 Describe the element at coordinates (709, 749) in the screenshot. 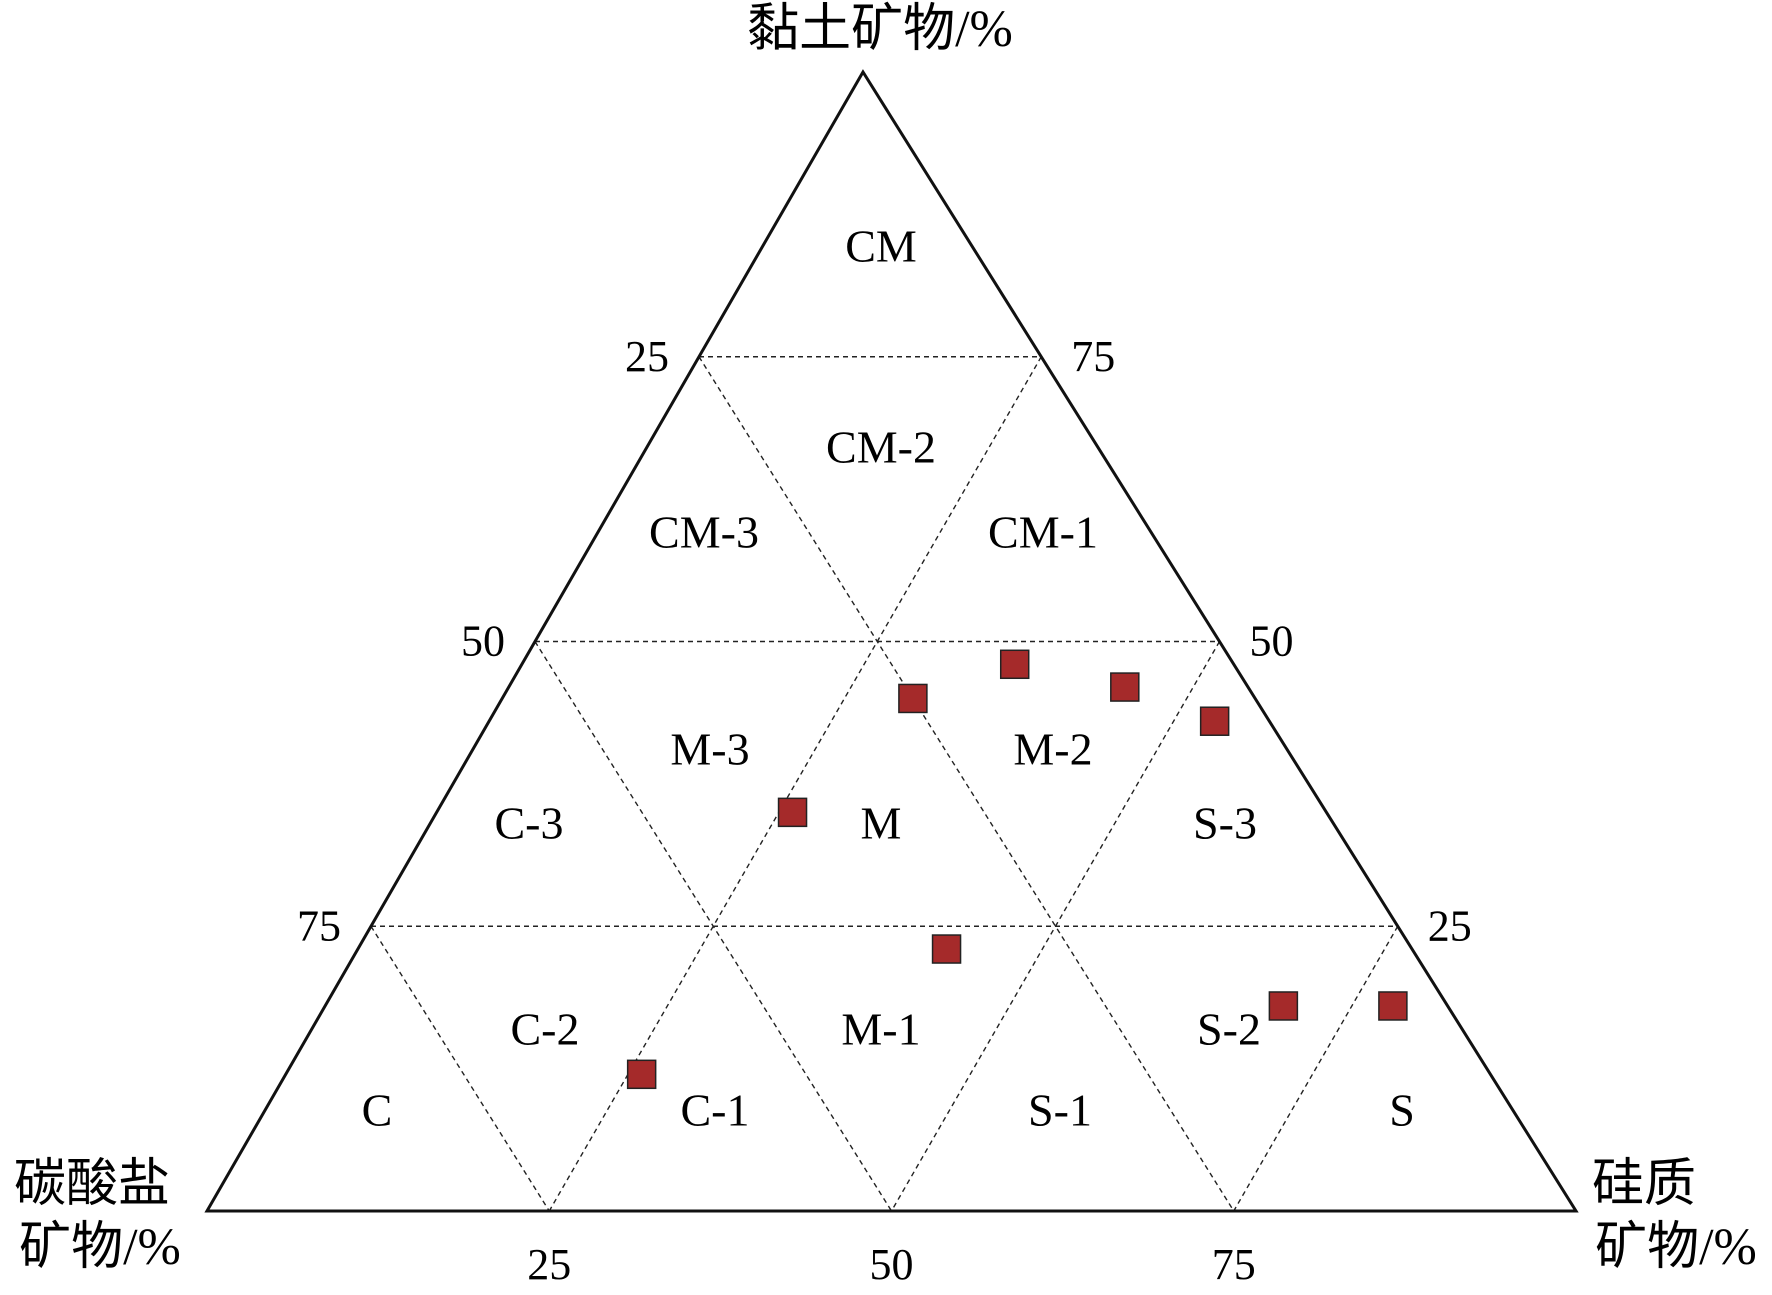

I see `region-label: M-3` at that location.